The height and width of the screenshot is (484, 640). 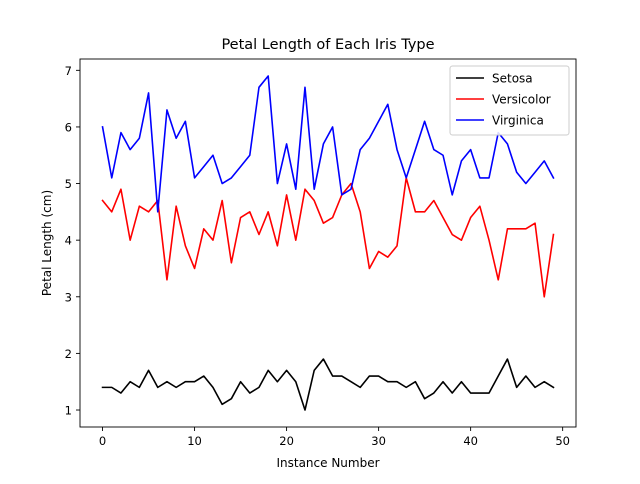 I want to click on y-axis-label: Petal Length (cm), so click(x=47, y=243).